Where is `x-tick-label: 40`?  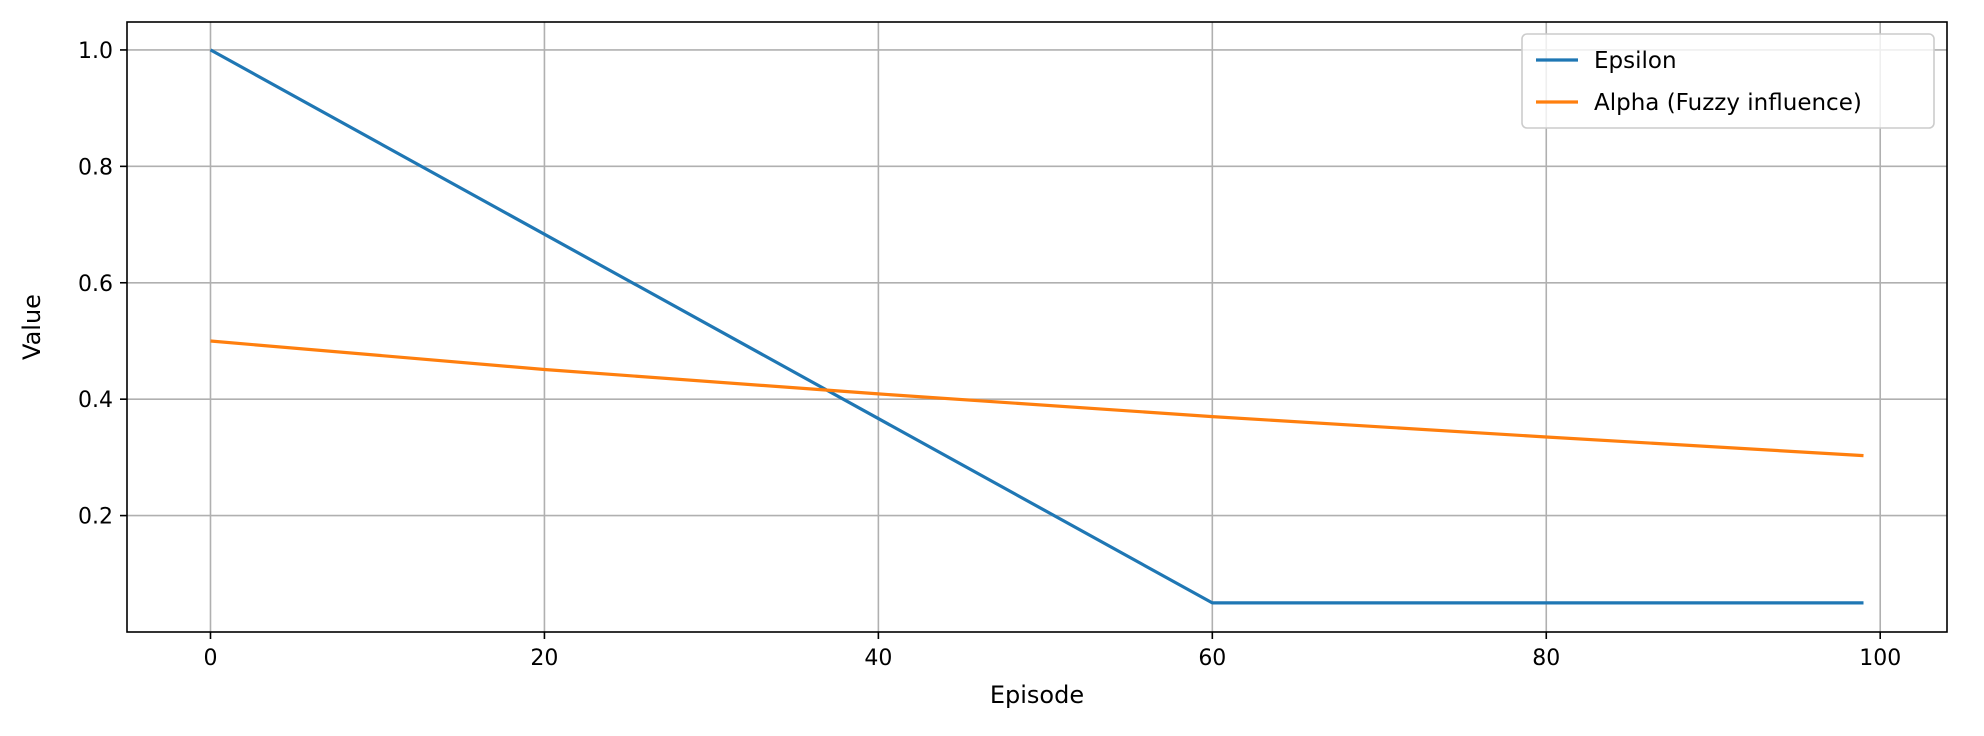
x-tick-label: 40 is located at coordinates (878, 658).